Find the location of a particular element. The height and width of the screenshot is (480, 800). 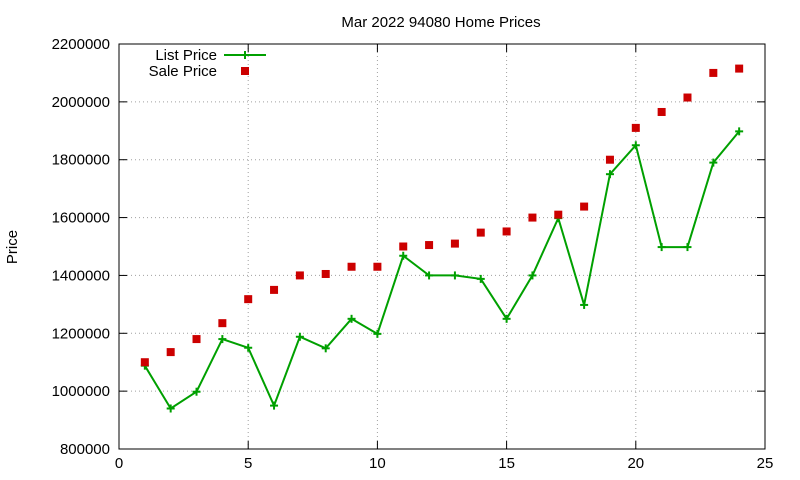

y-axis-label: Price is located at coordinates (12, 247).